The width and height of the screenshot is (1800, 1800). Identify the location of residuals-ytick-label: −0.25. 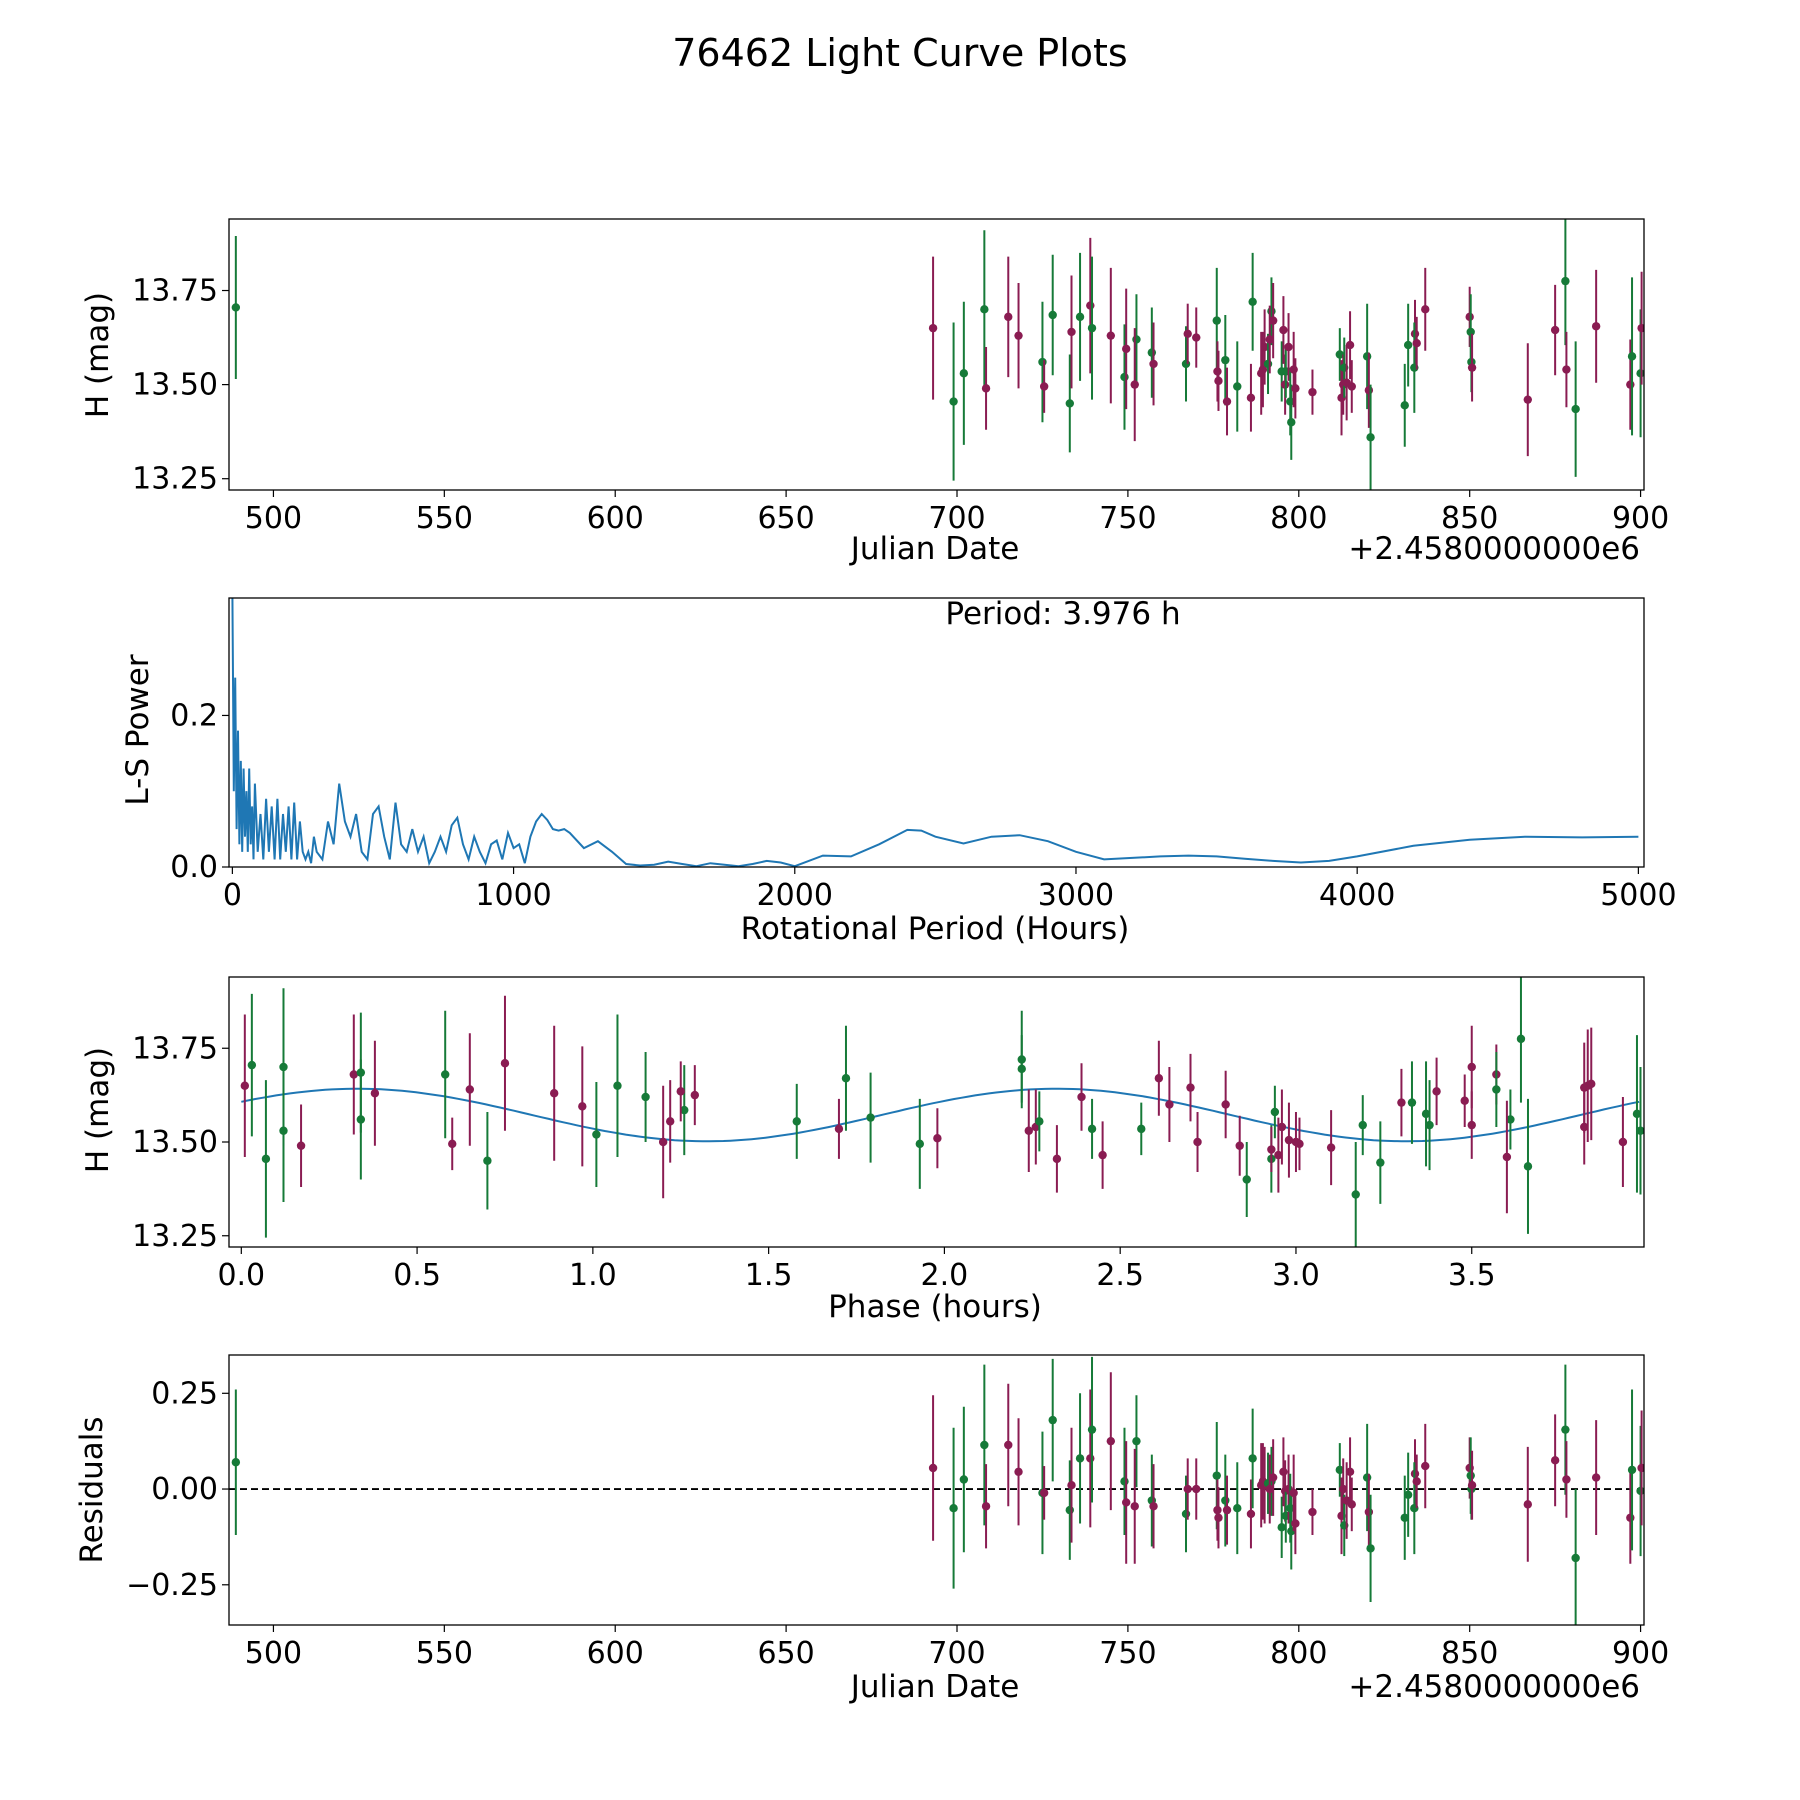
(172, 1585).